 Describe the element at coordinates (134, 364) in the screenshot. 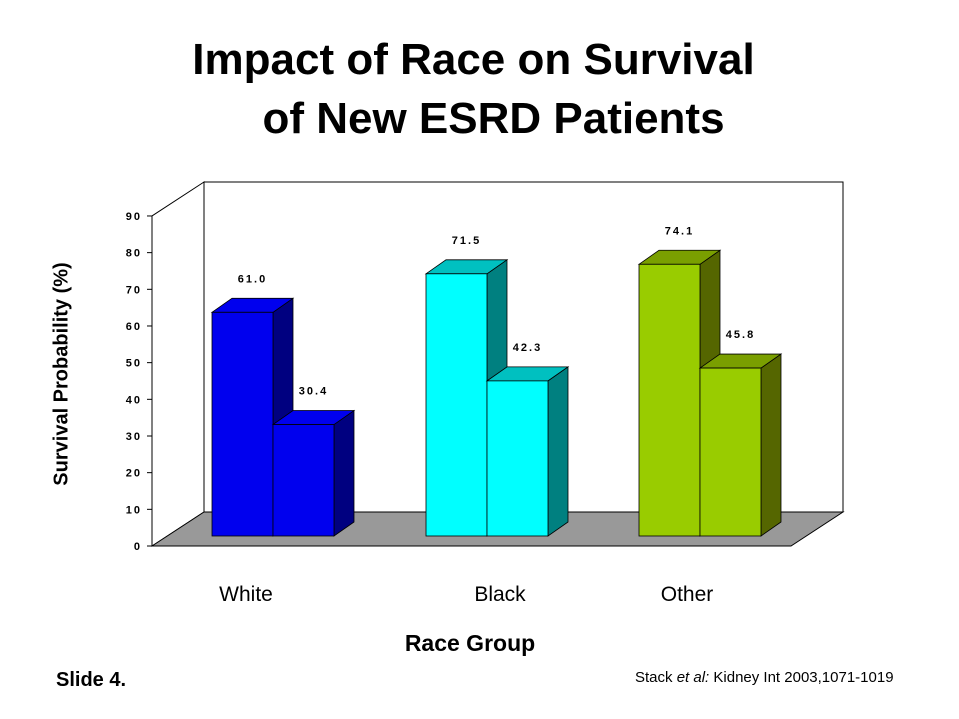

I see `y-tick-label: 50` at that location.